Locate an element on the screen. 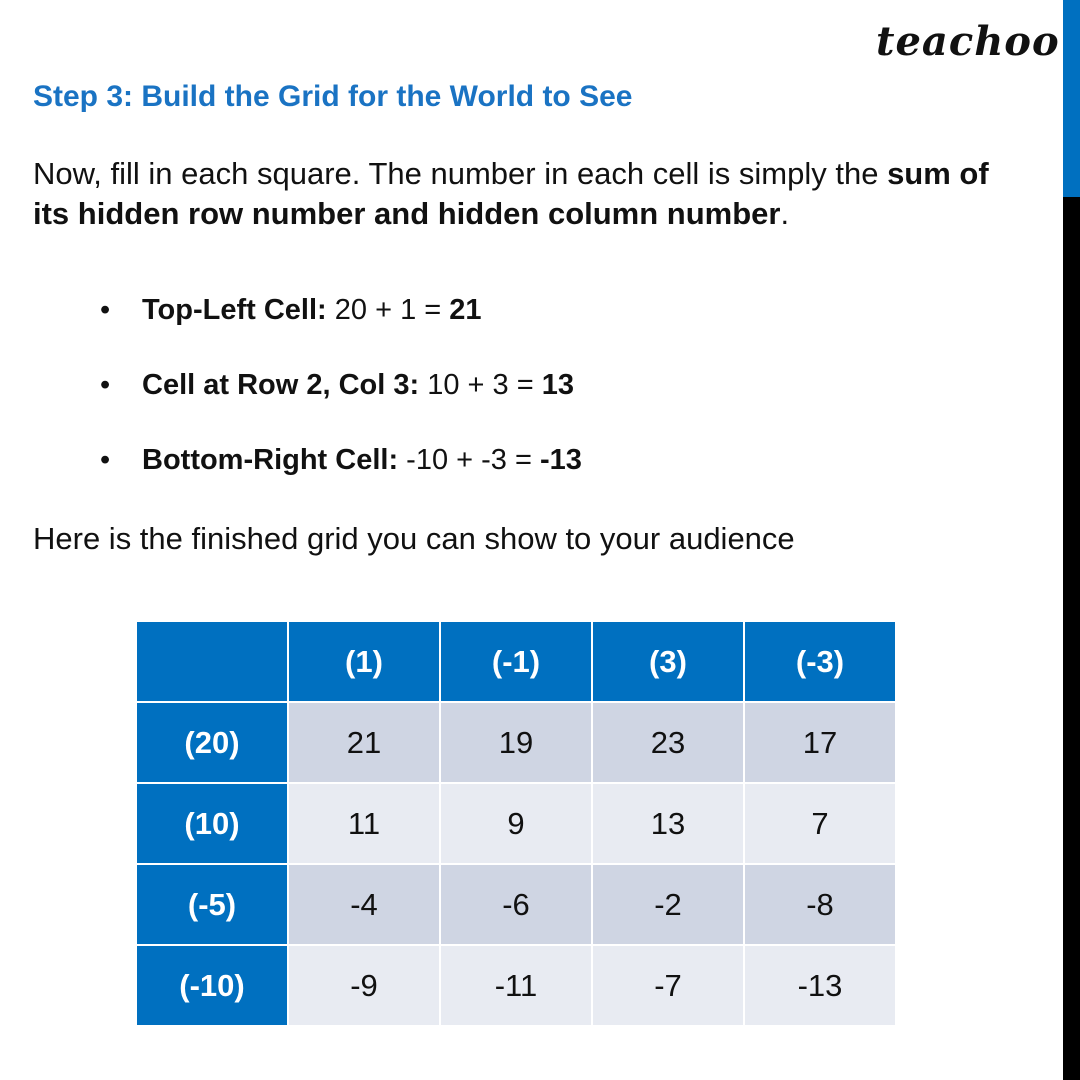 The height and width of the screenshot is (1080, 1080). table-cell: 9 is located at coordinates (516, 823).